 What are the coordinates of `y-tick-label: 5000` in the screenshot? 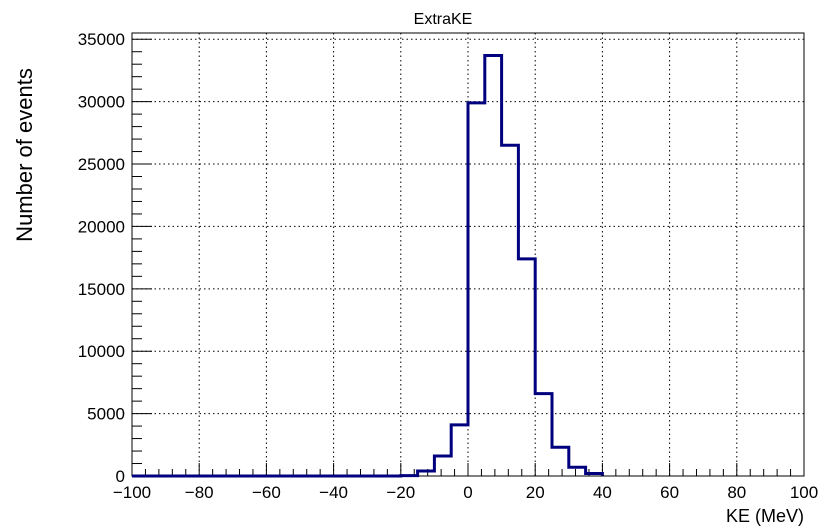 It's located at (106, 414).